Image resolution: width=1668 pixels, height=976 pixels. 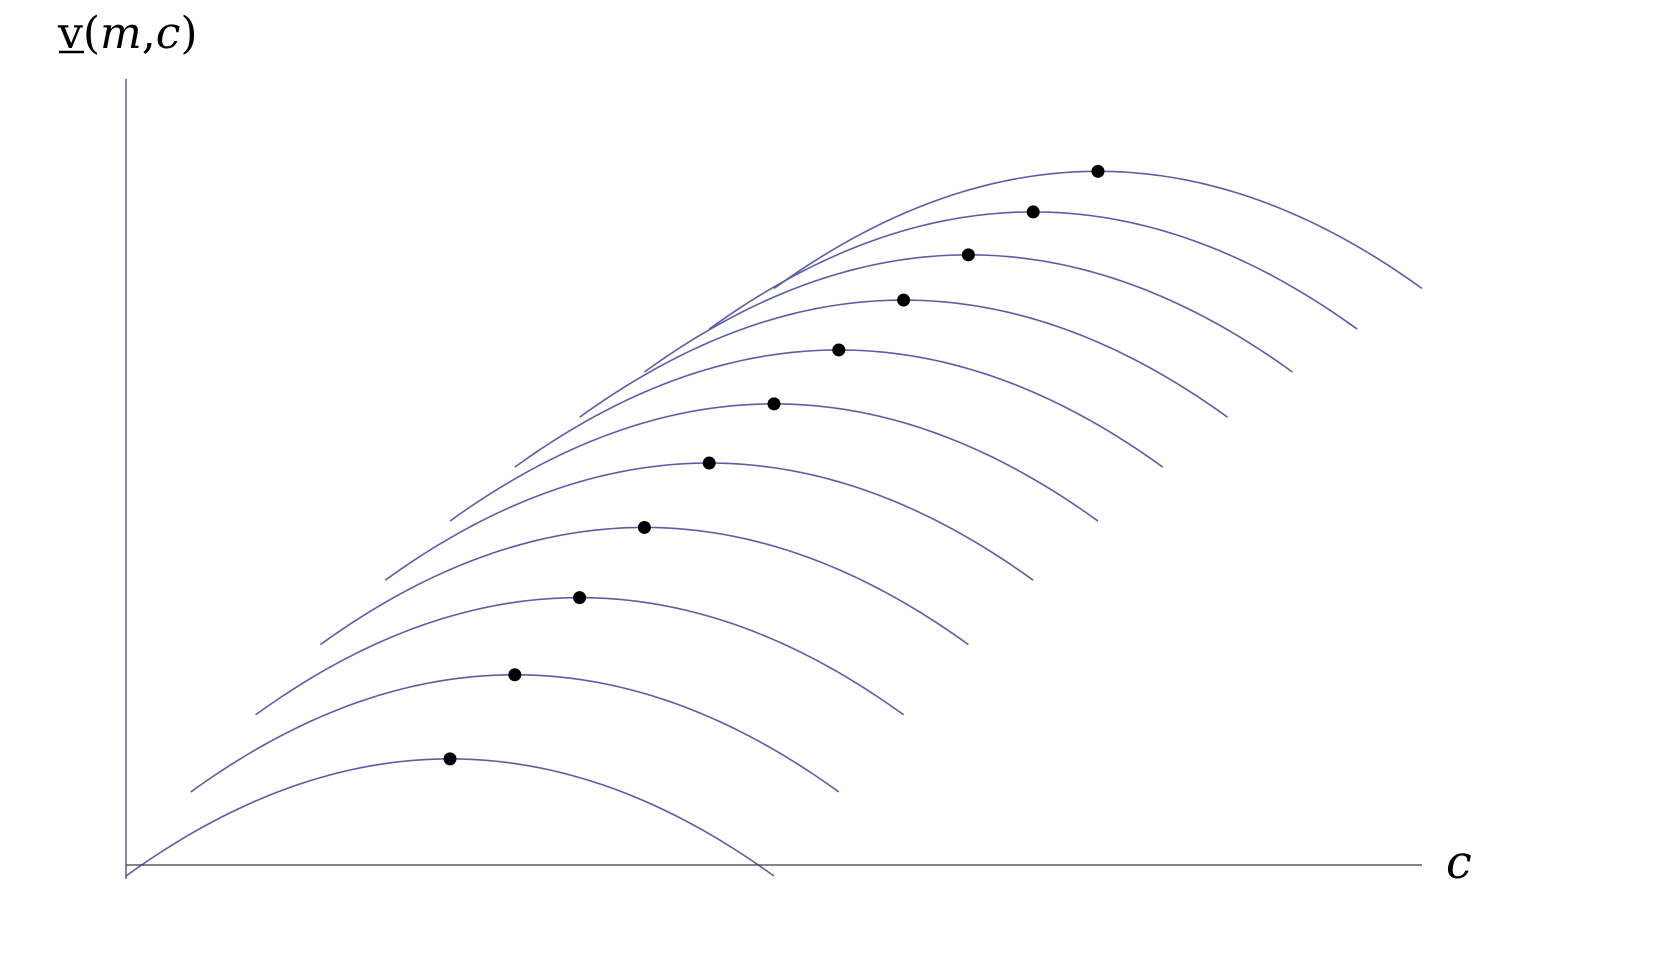 What do you see at coordinates (149, 33) in the screenshot?
I see `y-axis-label-comma: ,` at bounding box center [149, 33].